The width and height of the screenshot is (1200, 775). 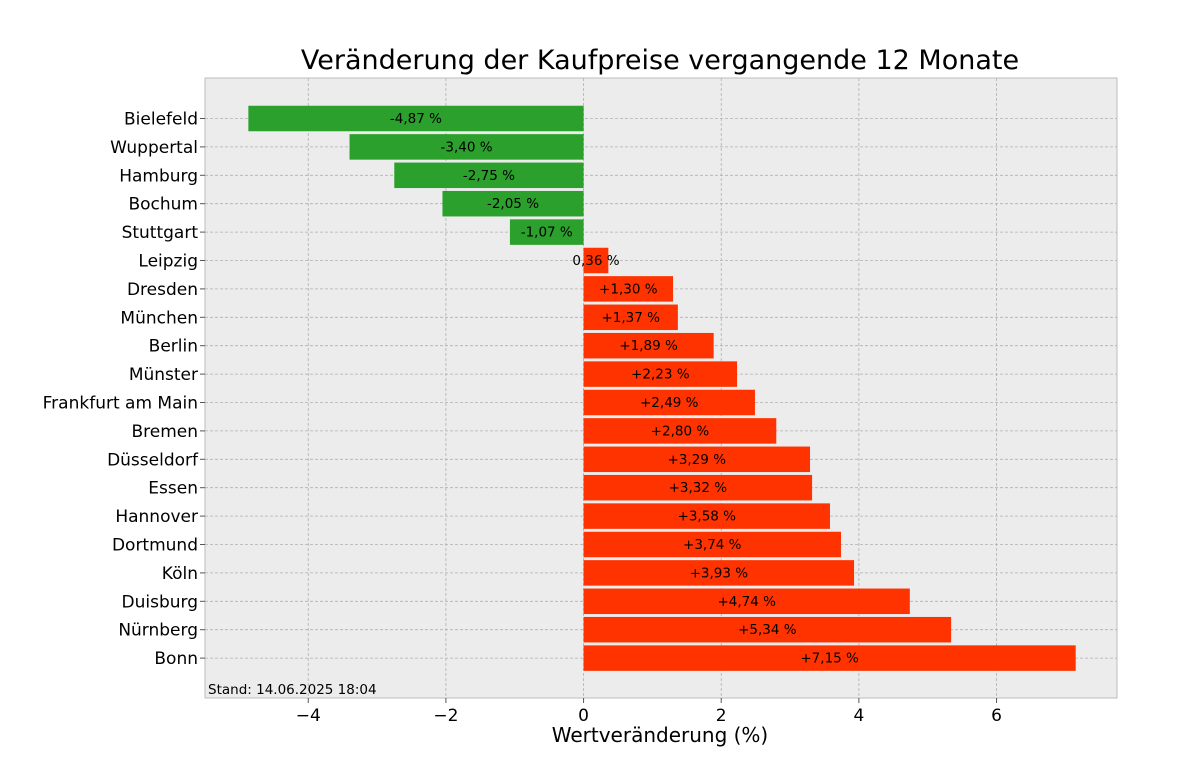 I want to click on data-label: +2,23 %, so click(x=660, y=375).